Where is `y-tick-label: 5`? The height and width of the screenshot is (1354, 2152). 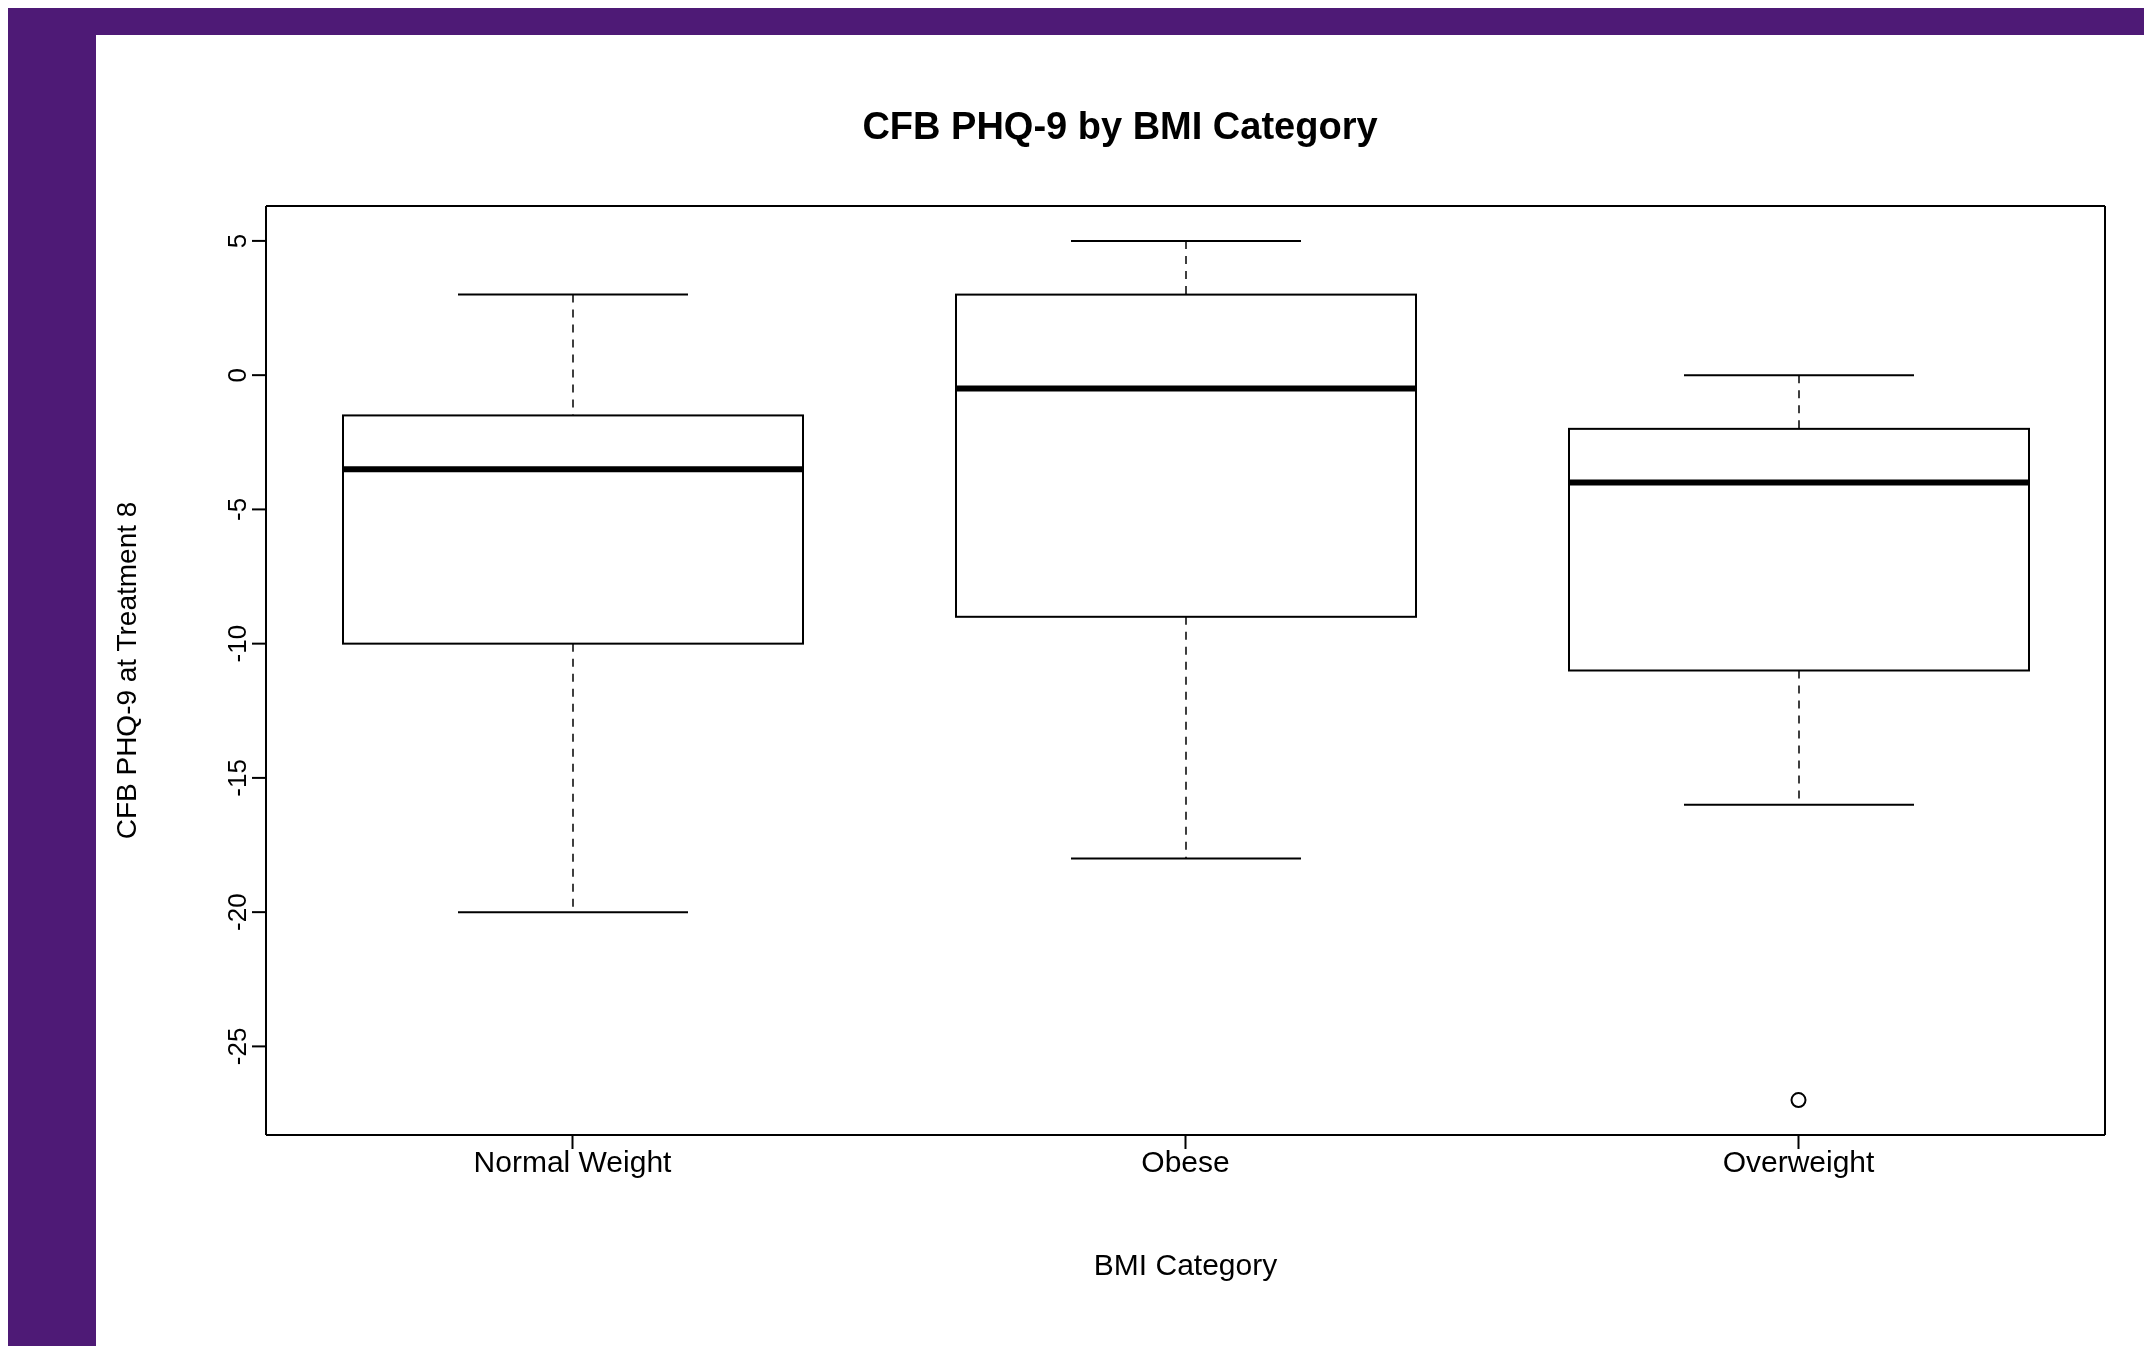 y-tick-label: 5 is located at coordinates (237, 241).